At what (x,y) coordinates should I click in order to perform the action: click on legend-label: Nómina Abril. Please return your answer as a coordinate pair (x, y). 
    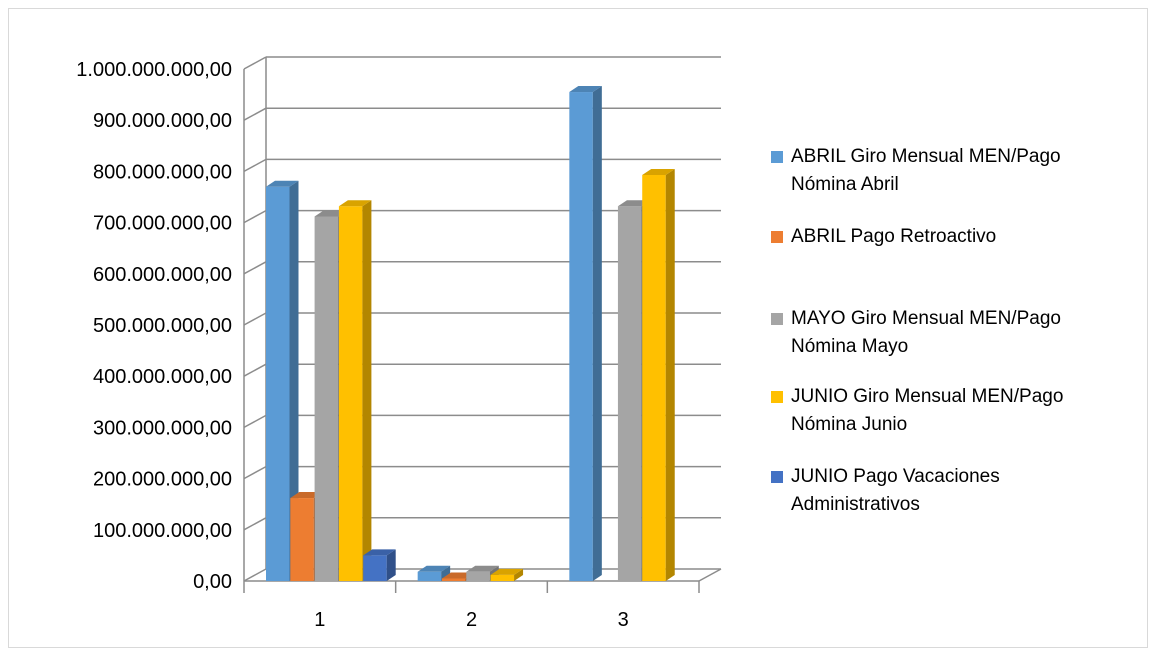
    Looking at the image, I should click on (845, 184).